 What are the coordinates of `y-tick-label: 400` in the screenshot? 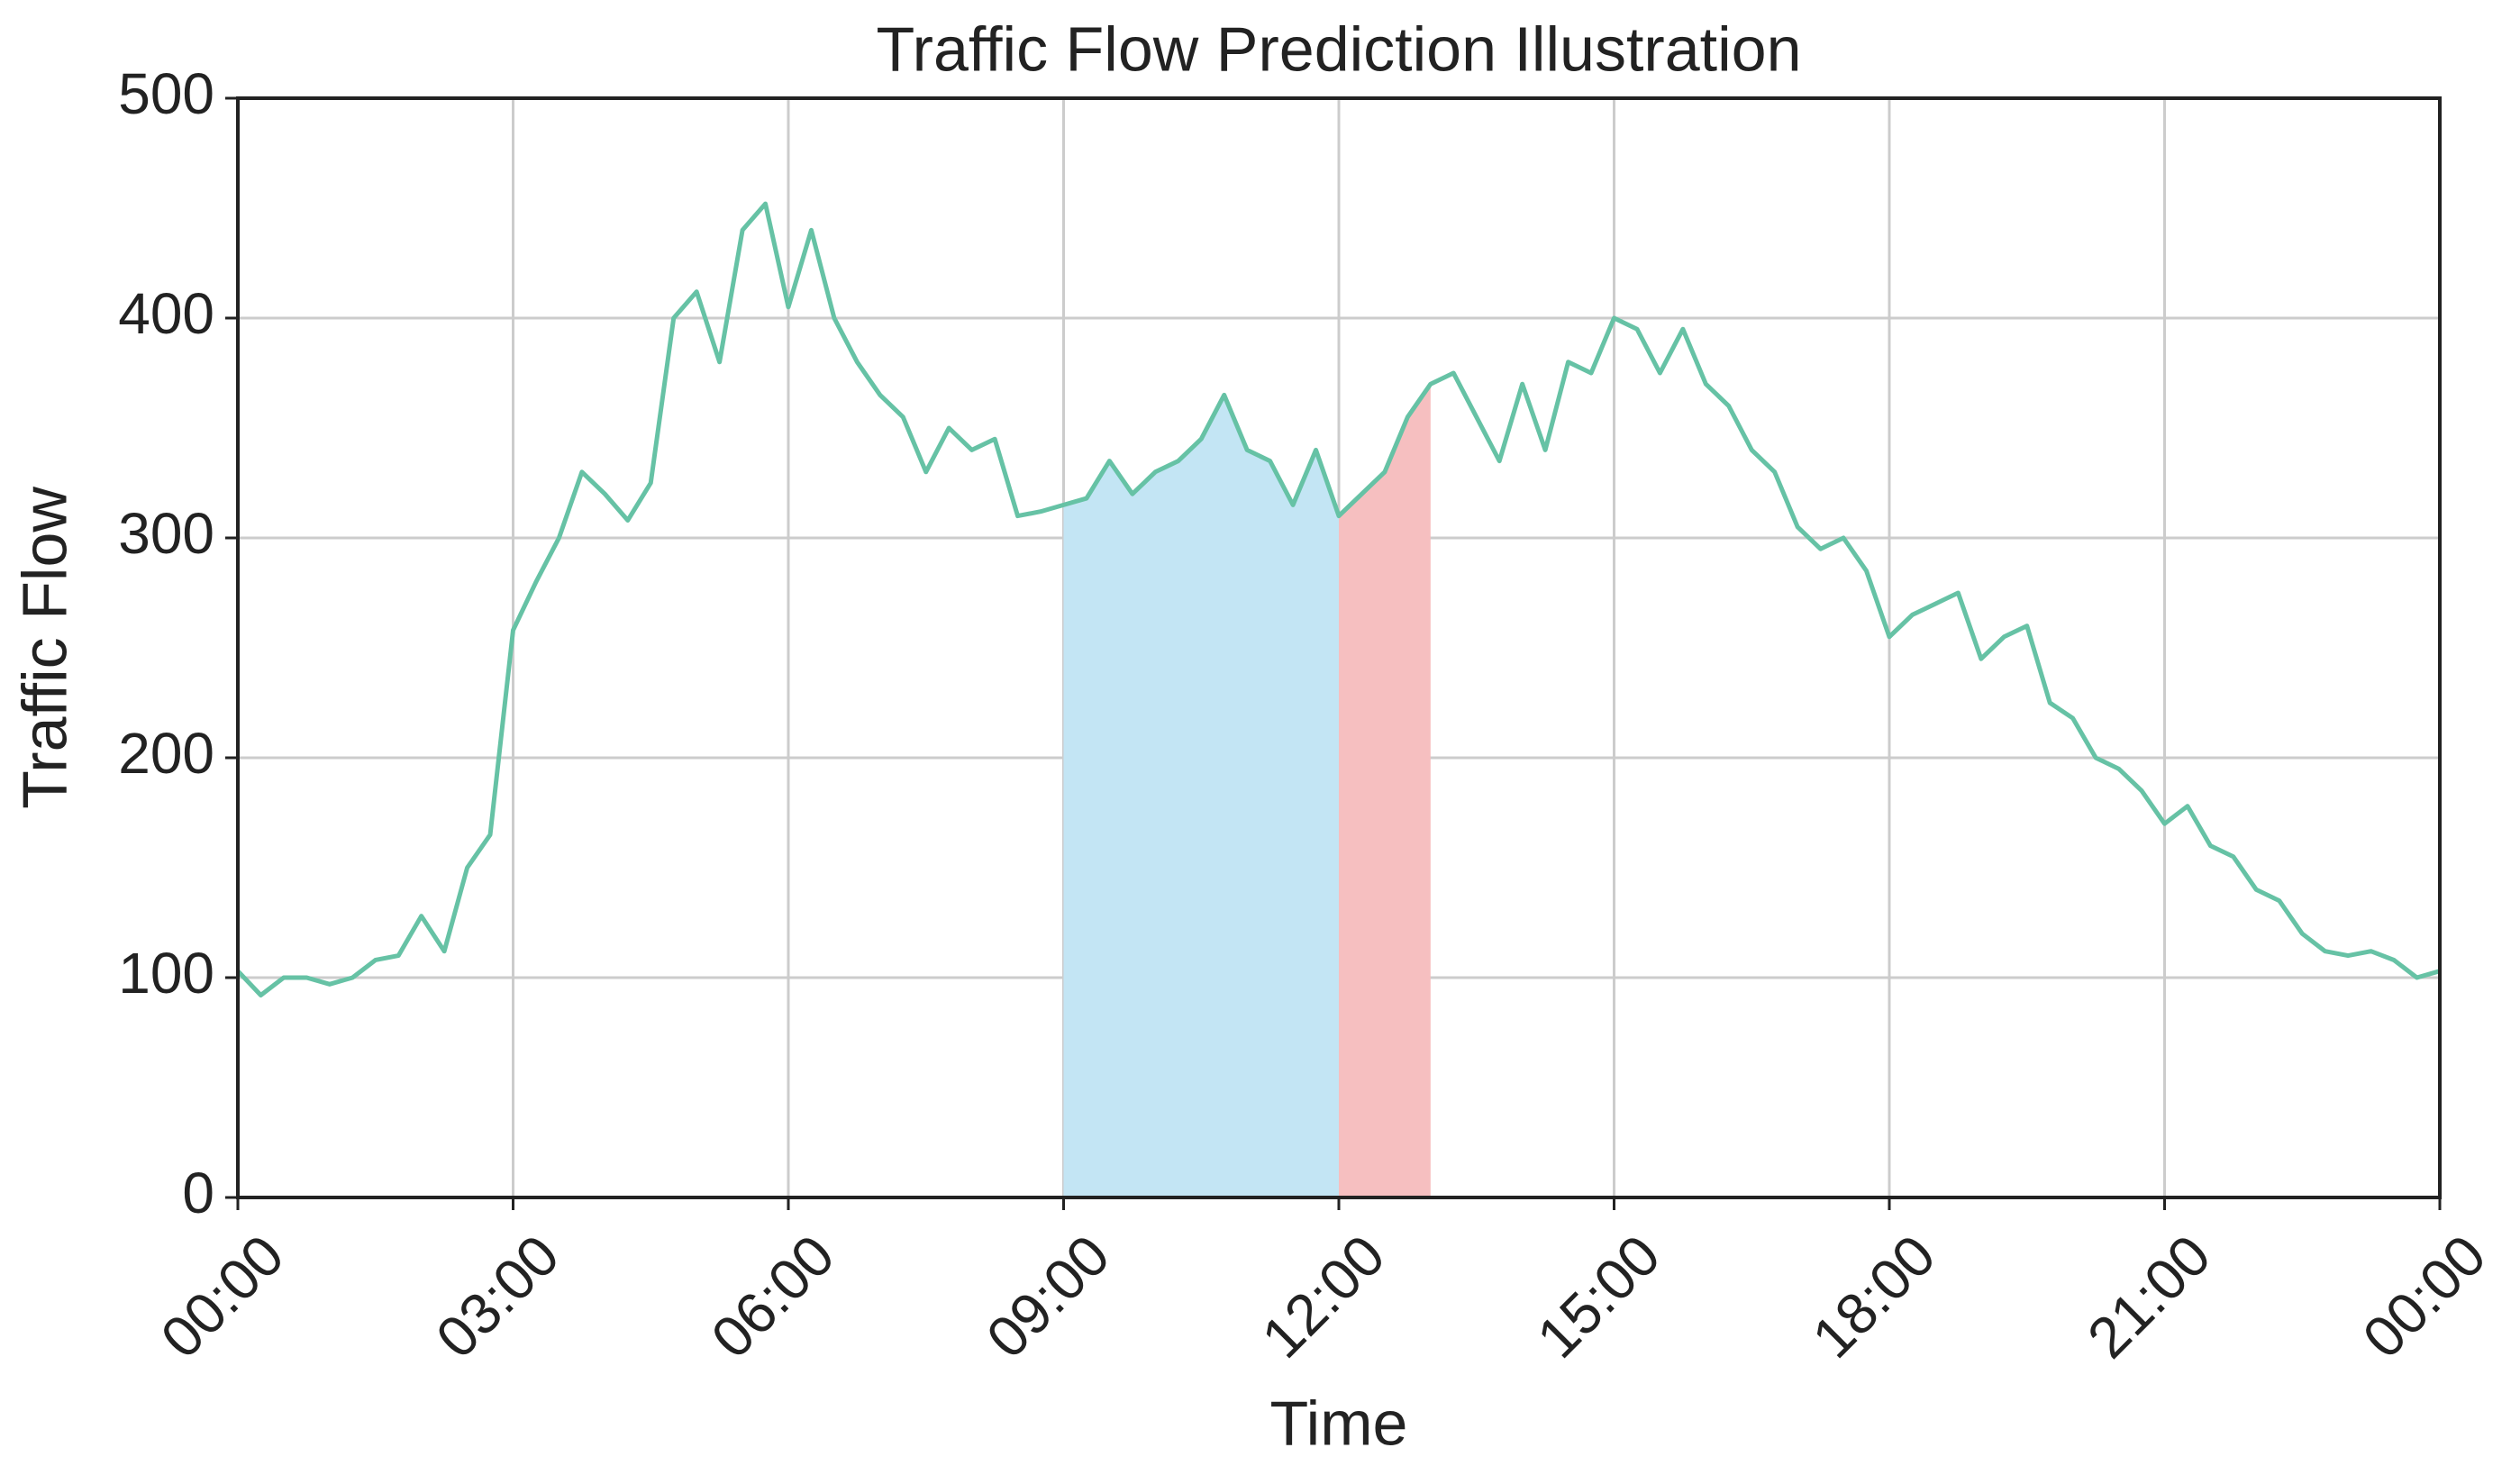 It's located at (166, 313).